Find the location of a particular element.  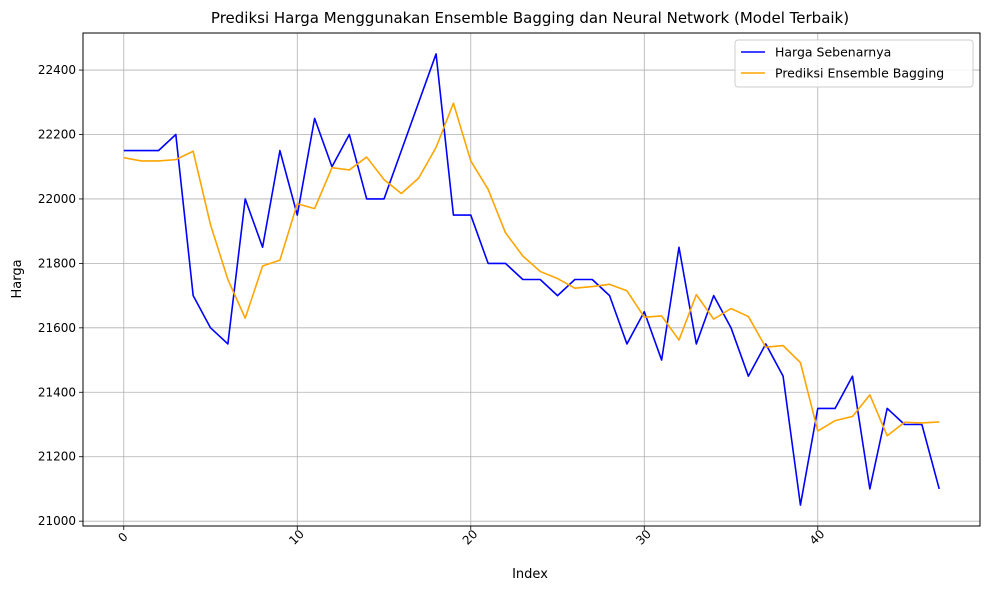

y-tick-label: 21800 is located at coordinates (57, 263).